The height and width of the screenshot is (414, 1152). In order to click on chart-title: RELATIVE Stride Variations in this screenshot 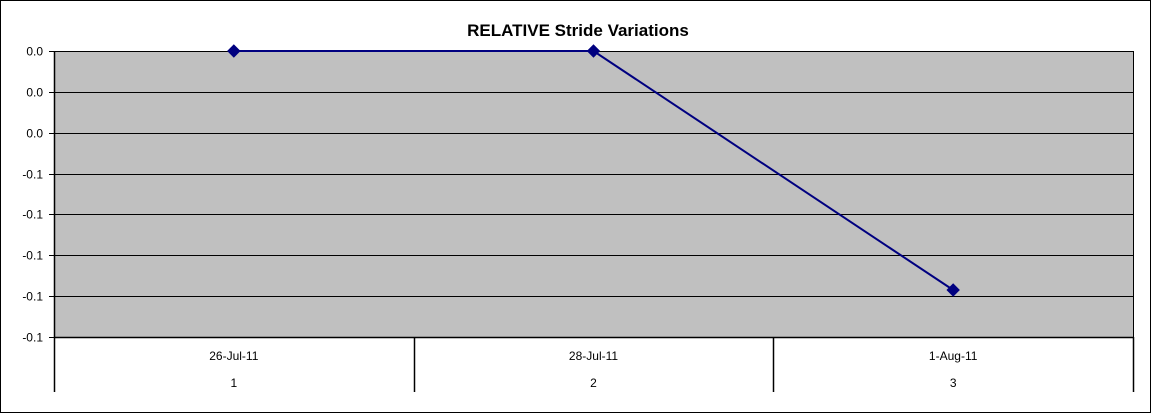, I will do `click(578, 30)`.